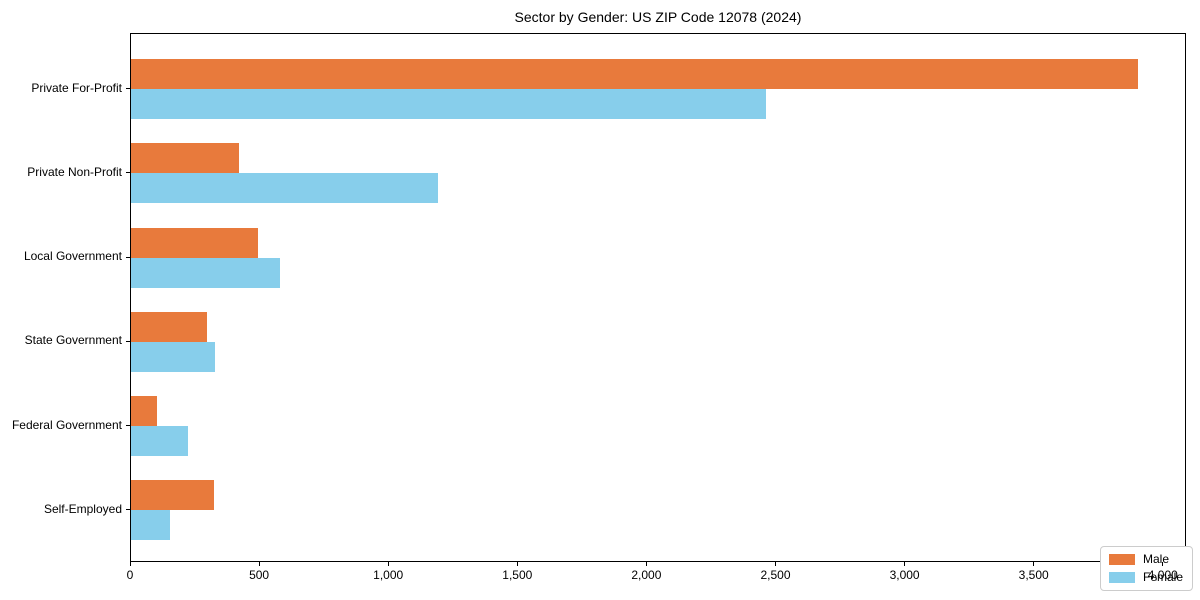 The width and height of the screenshot is (1200, 600). I want to click on category-label: Private Non-Profit, so click(74, 171).